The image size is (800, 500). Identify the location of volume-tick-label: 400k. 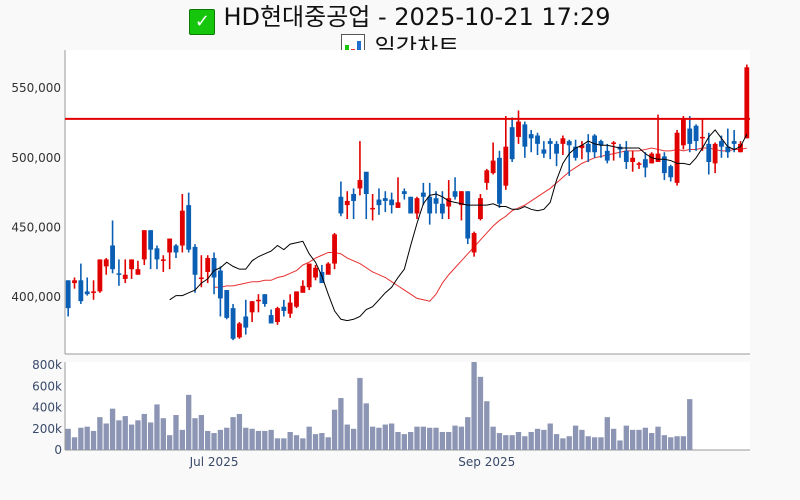
(47, 408).